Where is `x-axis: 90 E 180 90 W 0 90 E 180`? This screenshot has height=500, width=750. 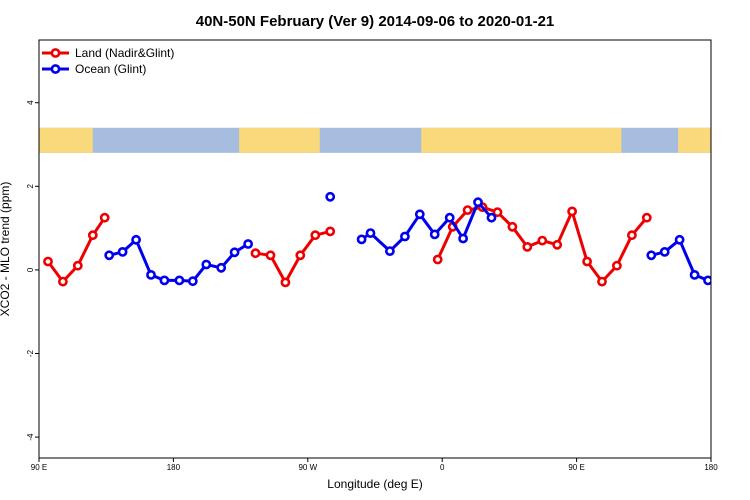
x-axis: 90 E 180 90 W 0 90 E 180 is located at coordinates (374, 465).